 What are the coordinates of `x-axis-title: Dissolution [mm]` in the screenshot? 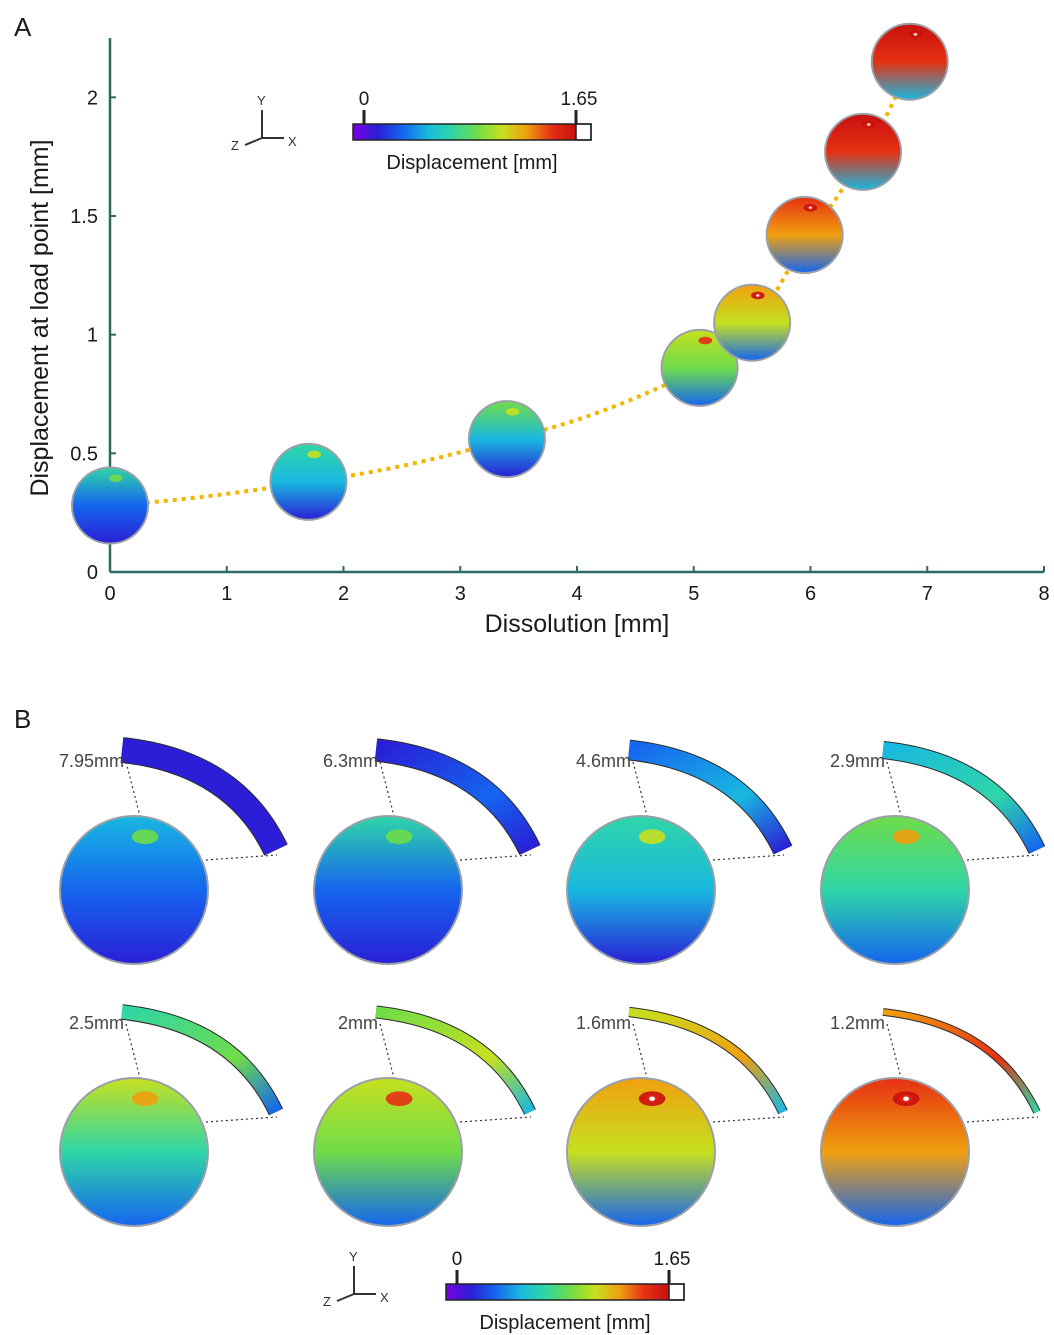 It's located at (577, 624).